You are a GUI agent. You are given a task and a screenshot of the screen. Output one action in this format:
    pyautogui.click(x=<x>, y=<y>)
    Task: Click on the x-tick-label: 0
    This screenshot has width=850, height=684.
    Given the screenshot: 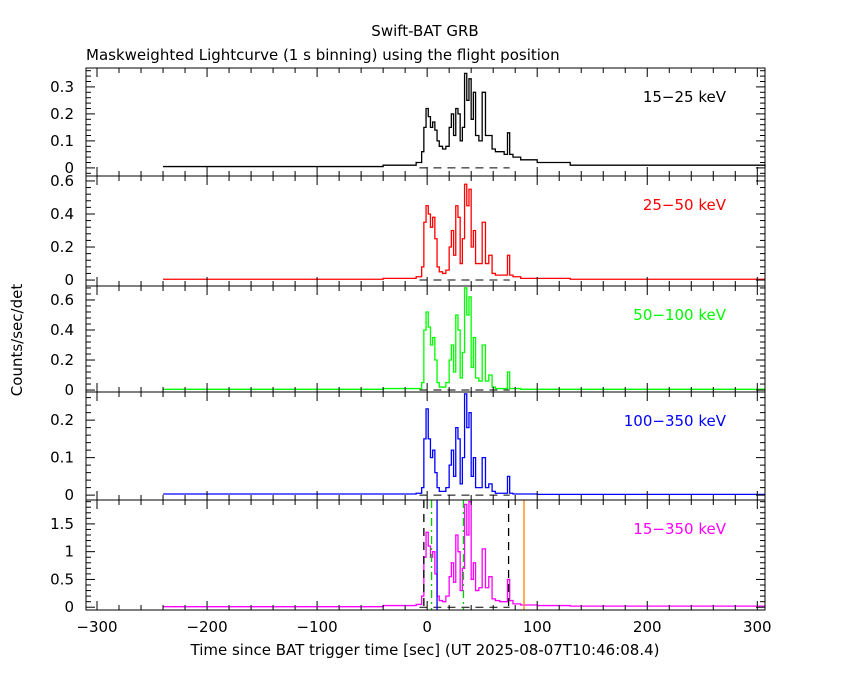 What is the action you would take?
    pyautogui.click(x=427, y=627)
    